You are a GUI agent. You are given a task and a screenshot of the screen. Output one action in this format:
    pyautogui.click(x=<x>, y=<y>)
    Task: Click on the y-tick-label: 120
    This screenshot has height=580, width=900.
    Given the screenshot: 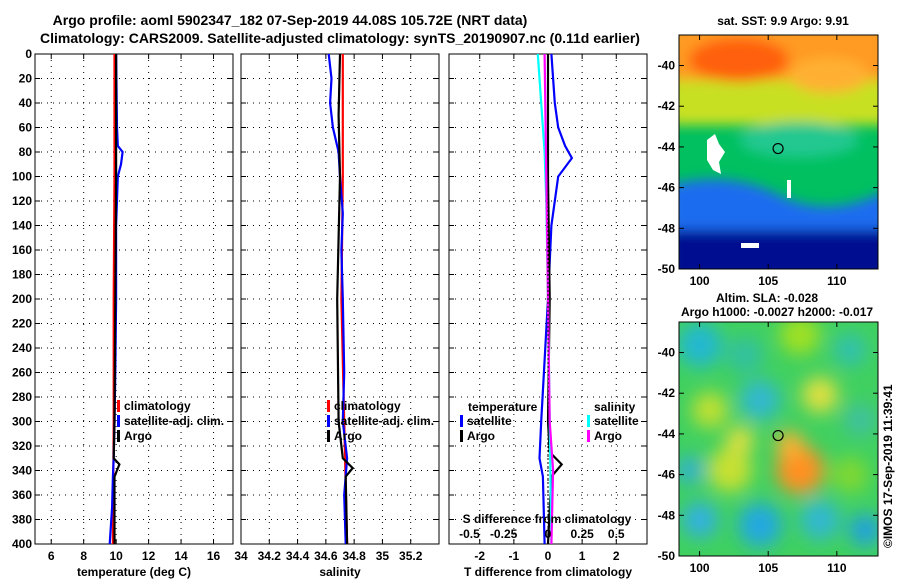 What is the action you would take?
    pyautogui.click(x=22, y=201)
    